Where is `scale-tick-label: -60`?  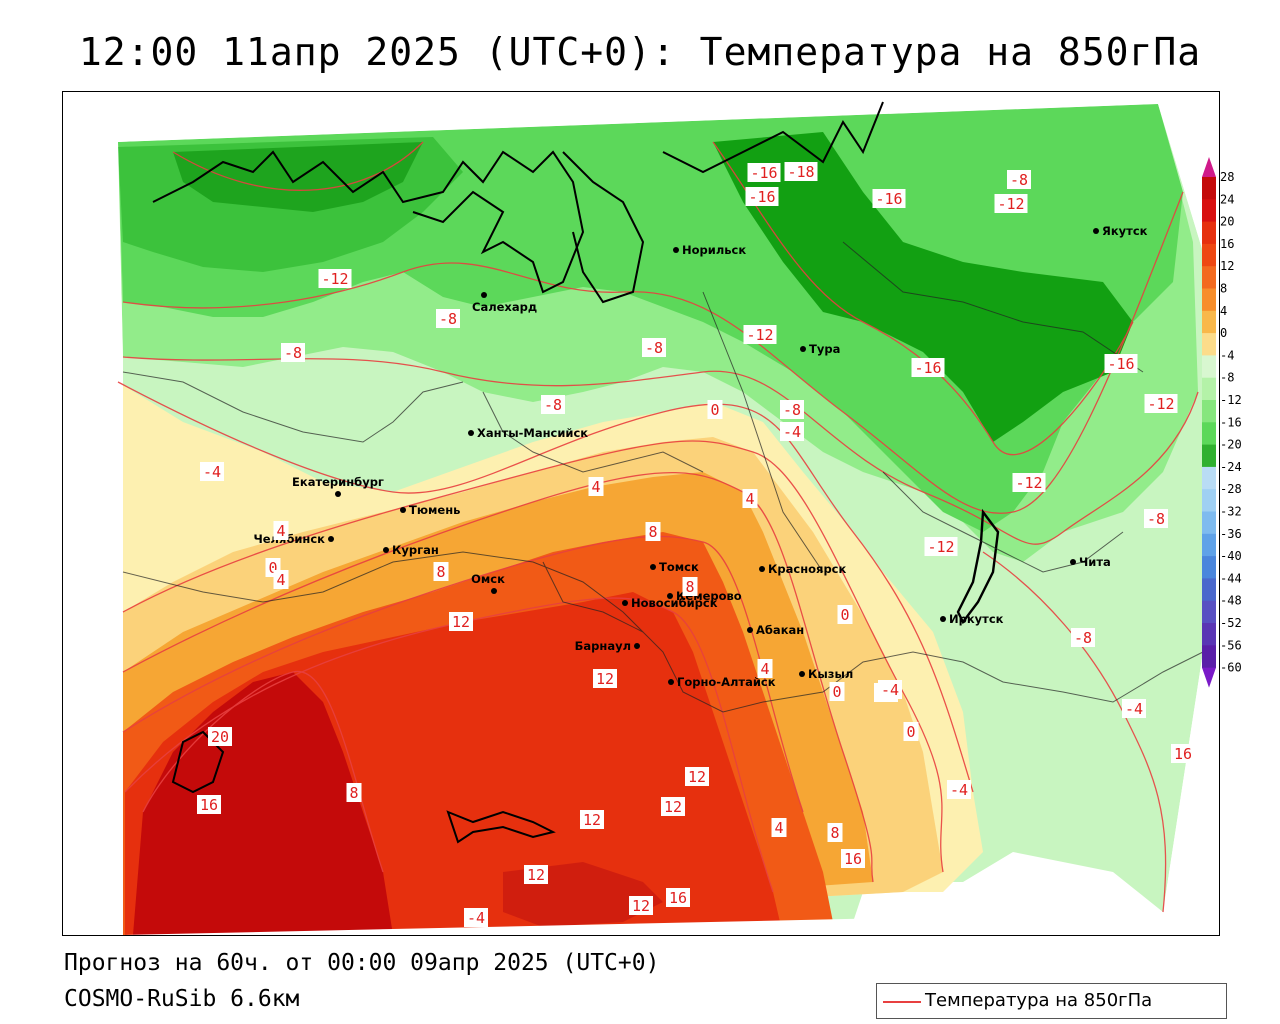
scale-tick-label: -60 is located at coordinates (1231, 668).